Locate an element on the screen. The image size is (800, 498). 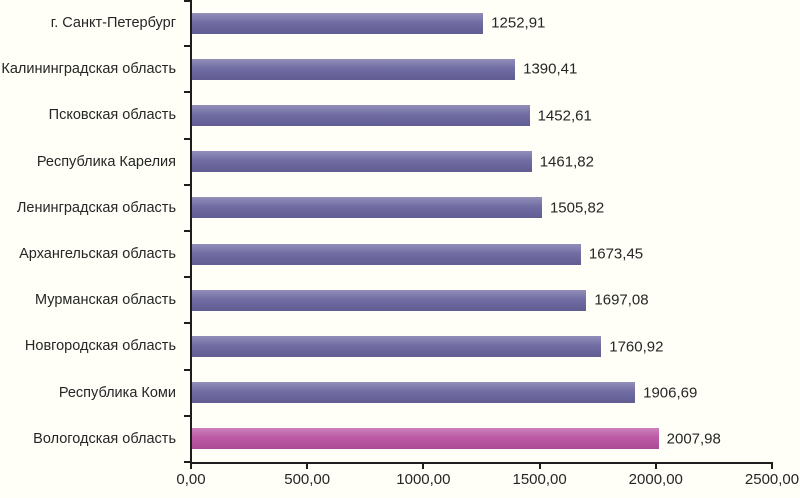
value-label: 1461,82 is located at coordinates (566, 162).